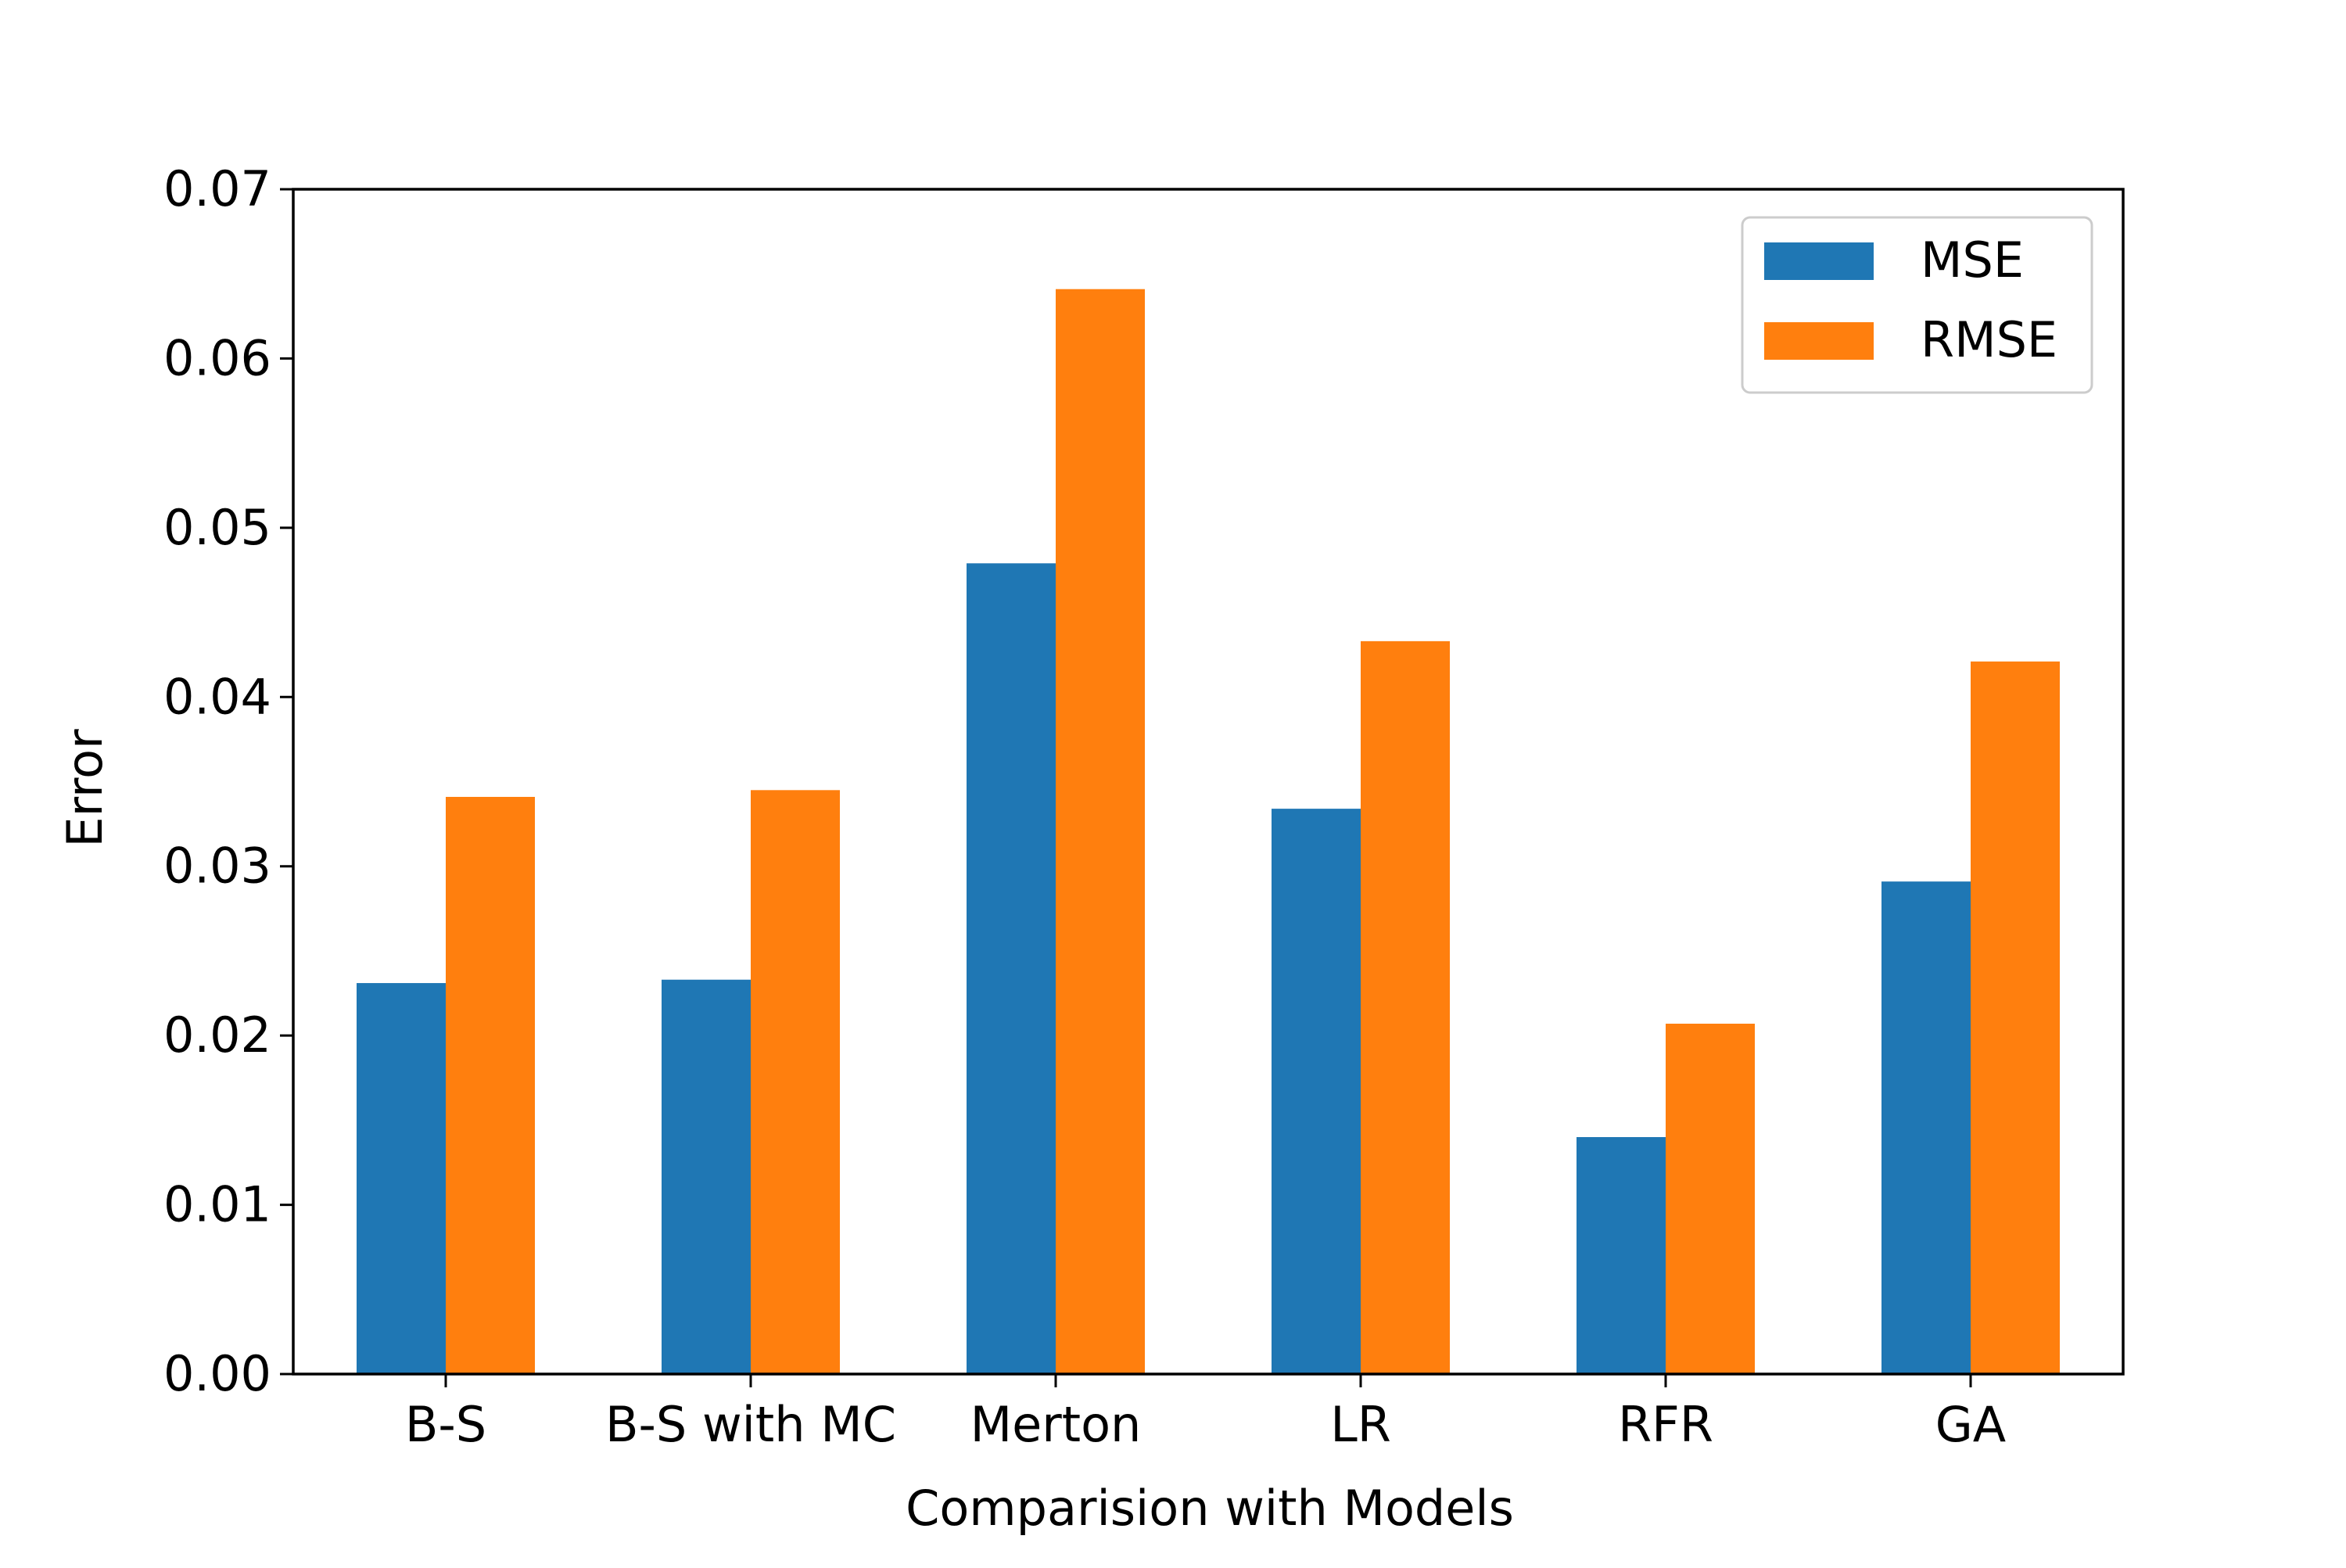  I want to click on bar-mse-ga, so click(1926, 1127).